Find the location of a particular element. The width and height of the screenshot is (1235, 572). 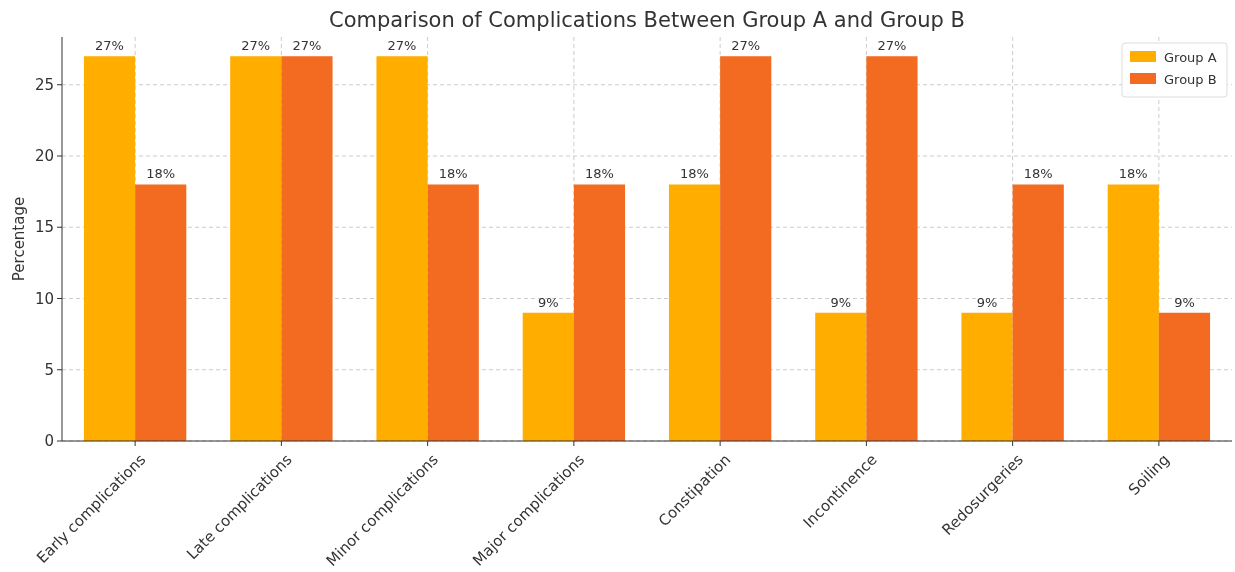

y-tick-label: 5 is located at coordinates (49, 370).